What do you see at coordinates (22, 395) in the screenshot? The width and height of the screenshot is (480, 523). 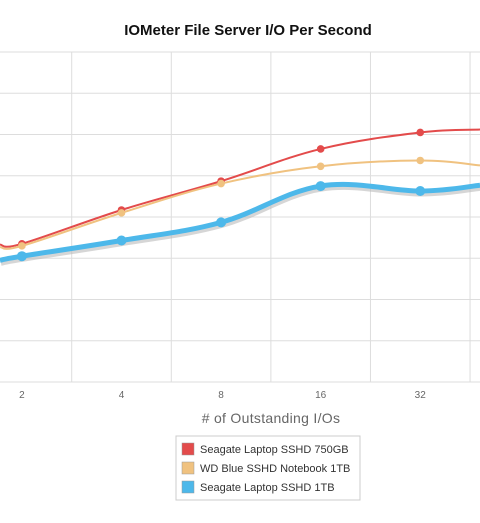 I see `x-tick-label: 2` at bounding box center [22, 395].